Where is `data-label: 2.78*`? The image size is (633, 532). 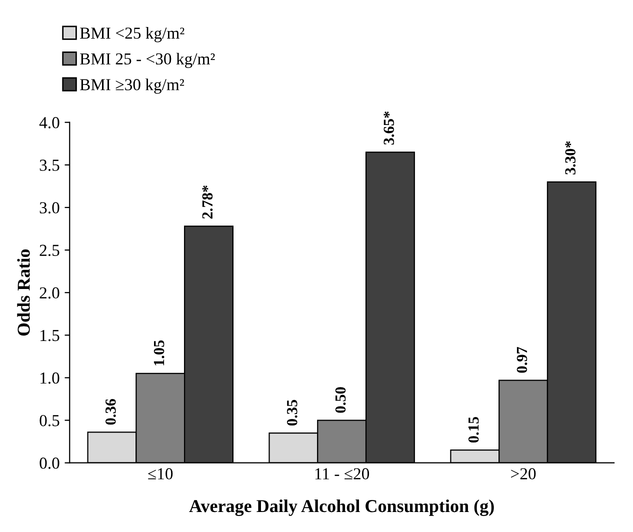
data-label: 2.78* is located at coordinates (207, 202).